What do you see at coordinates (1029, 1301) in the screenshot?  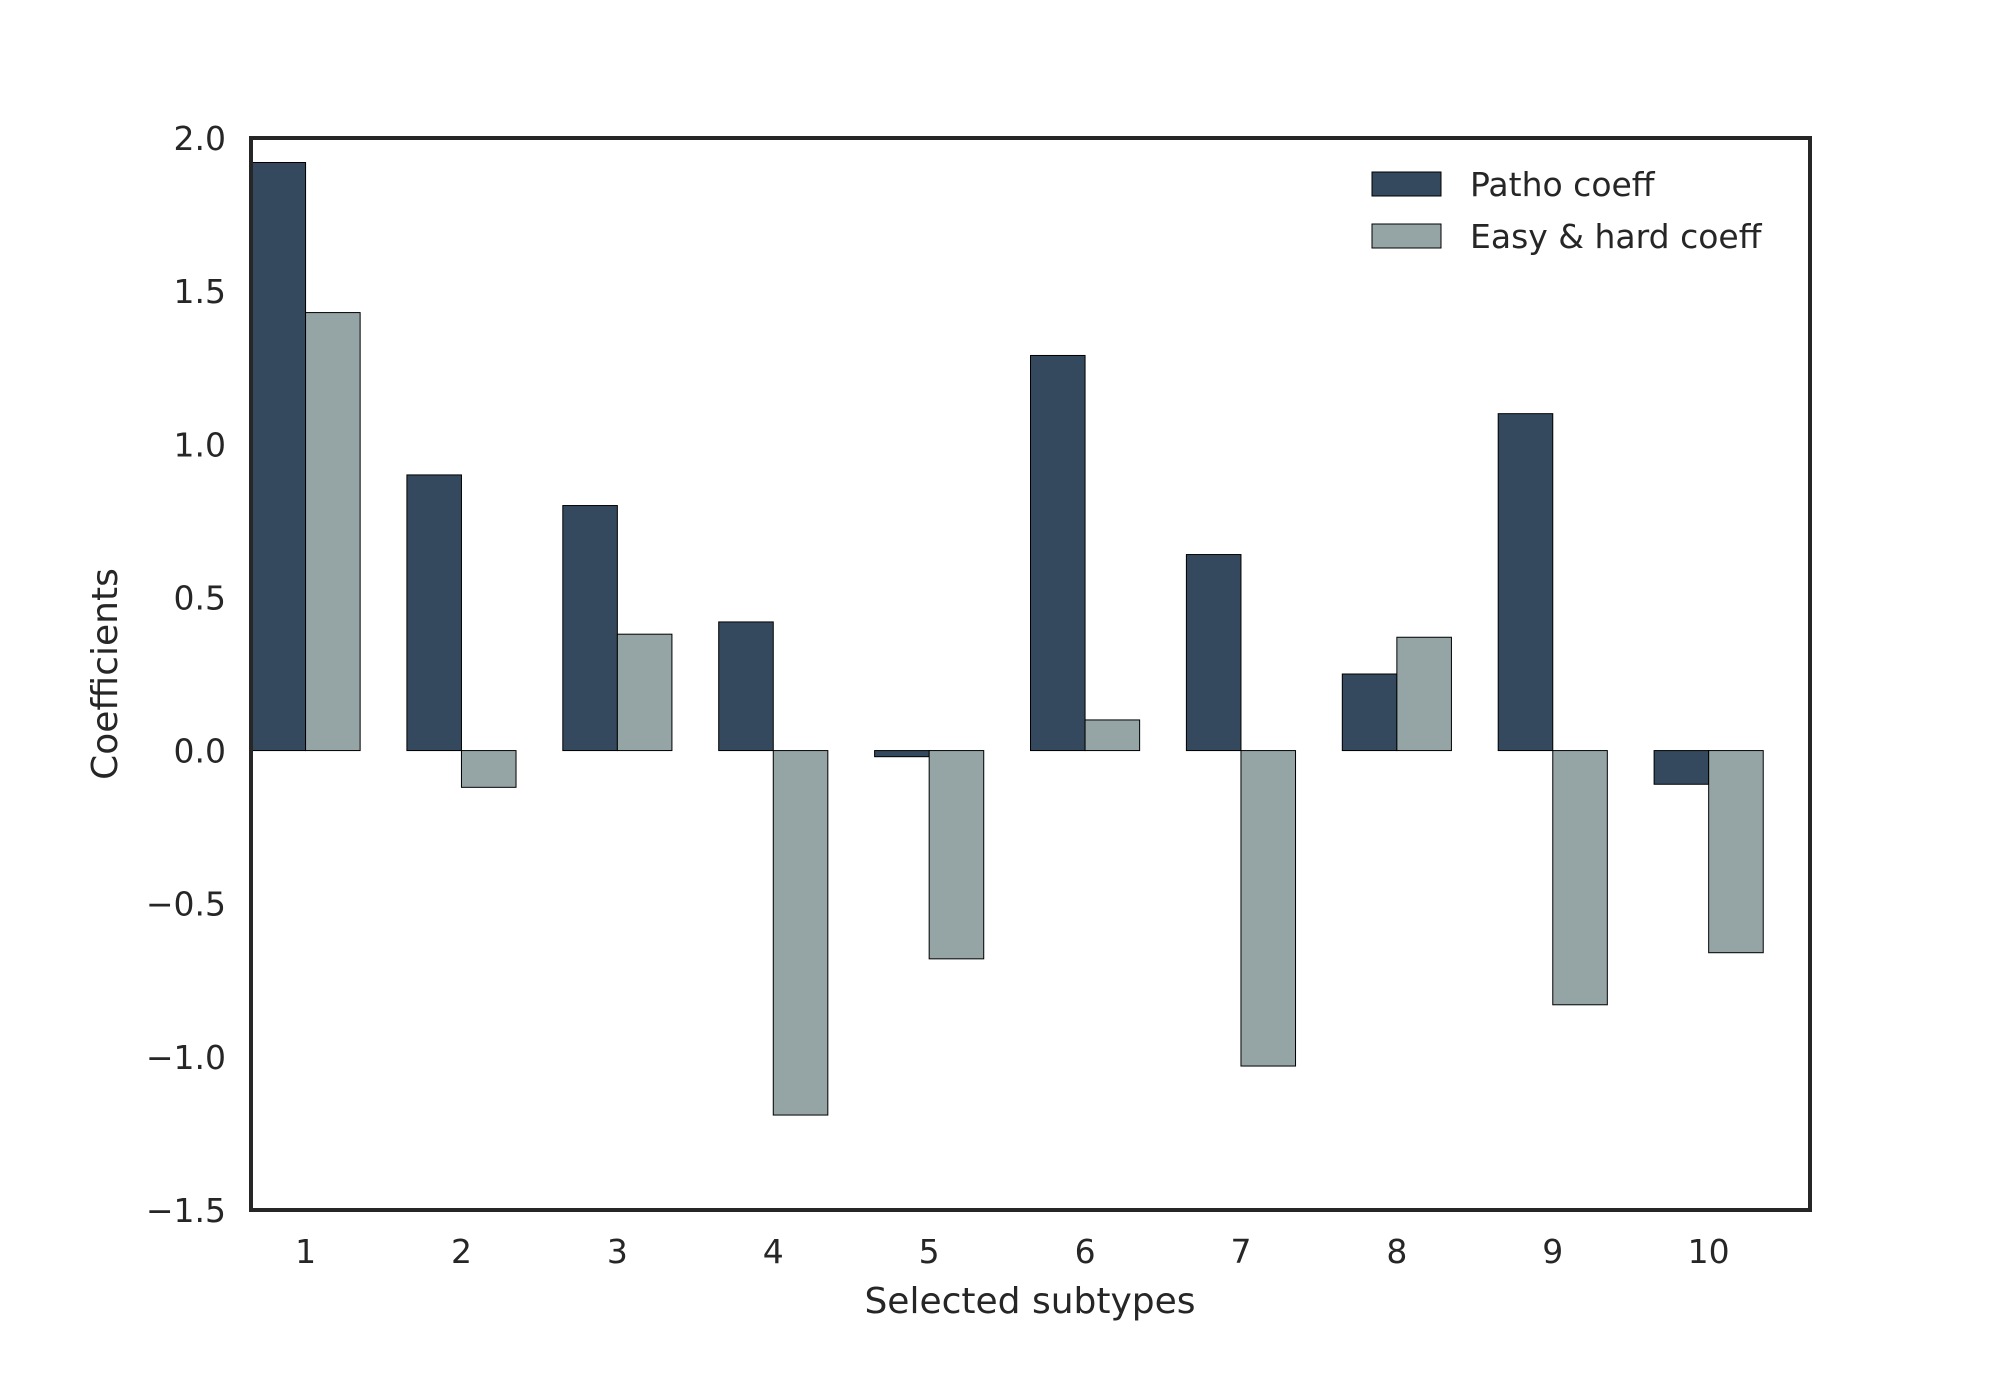 I see `x-axis-title: Selected subtypes` at bounding box center [1029, 1301].